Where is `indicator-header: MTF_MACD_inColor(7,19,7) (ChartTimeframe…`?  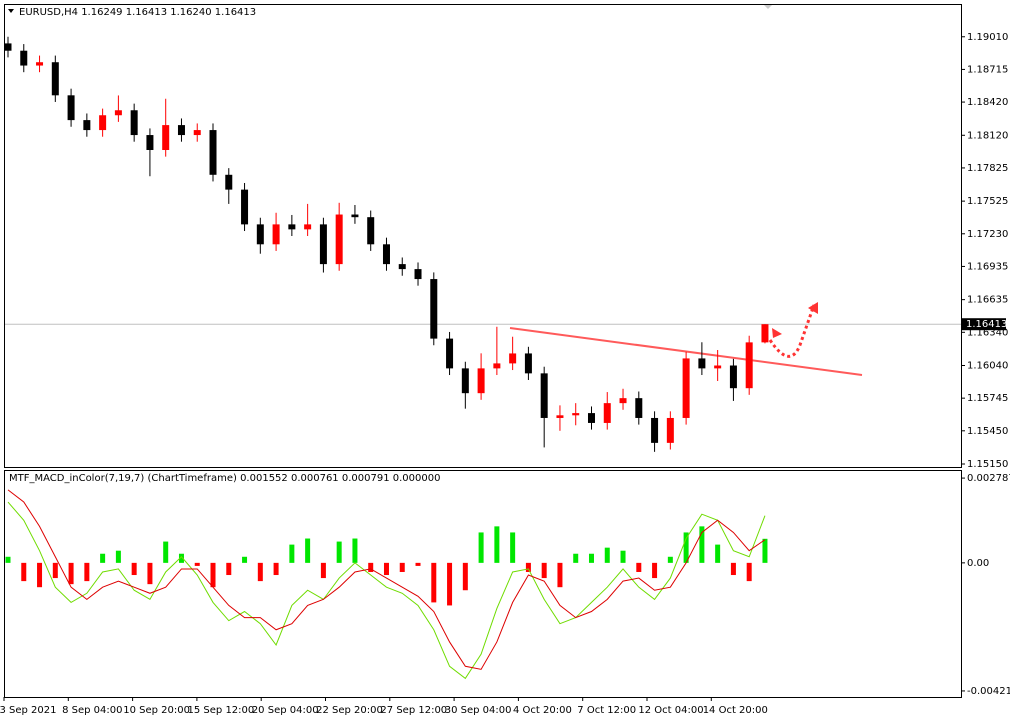
indicator-header: MTF_MACD_inColor(7,19,7) (ChartTimeframe… is located at coordinates (224, 478).